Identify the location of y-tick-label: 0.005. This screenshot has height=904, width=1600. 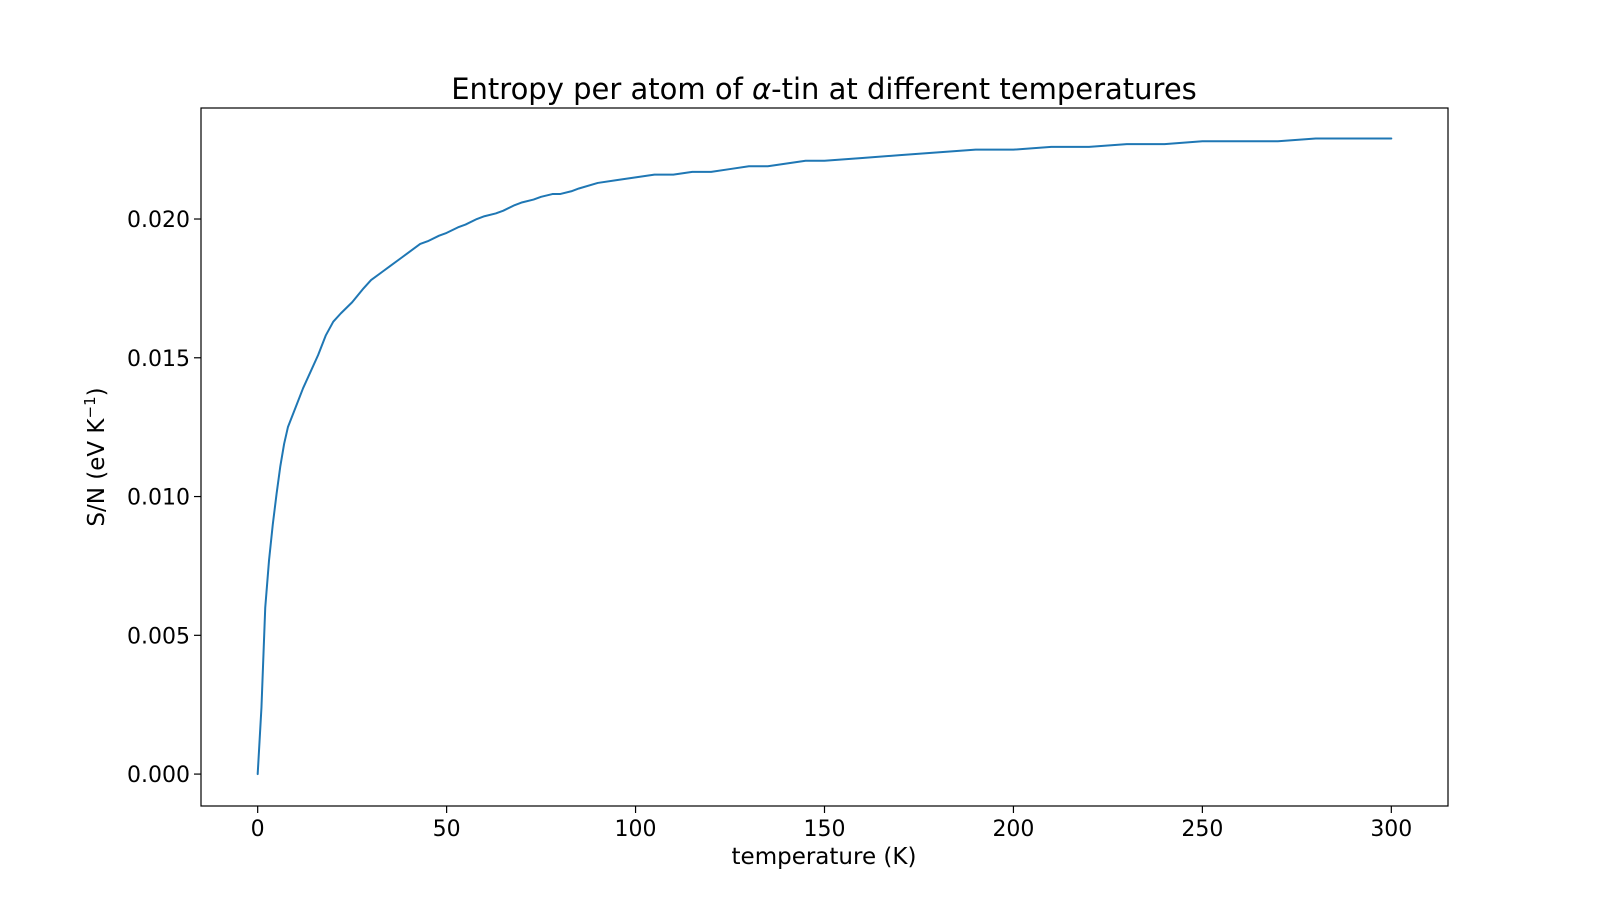
(158, 636).